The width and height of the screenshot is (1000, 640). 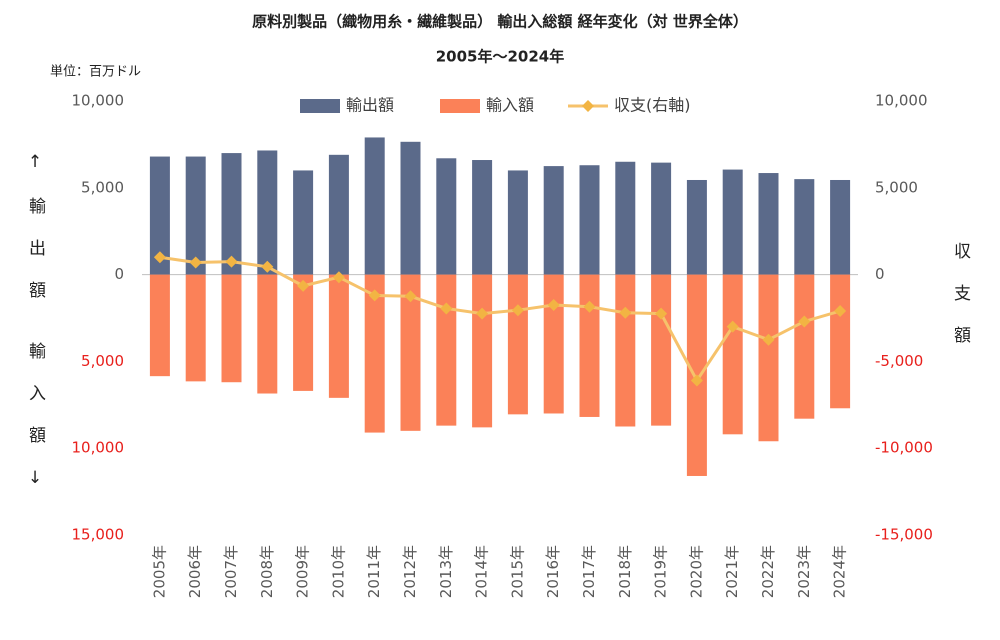 I want to click on y-axis-title: 輸入額↓, so click(x=35, y=427).